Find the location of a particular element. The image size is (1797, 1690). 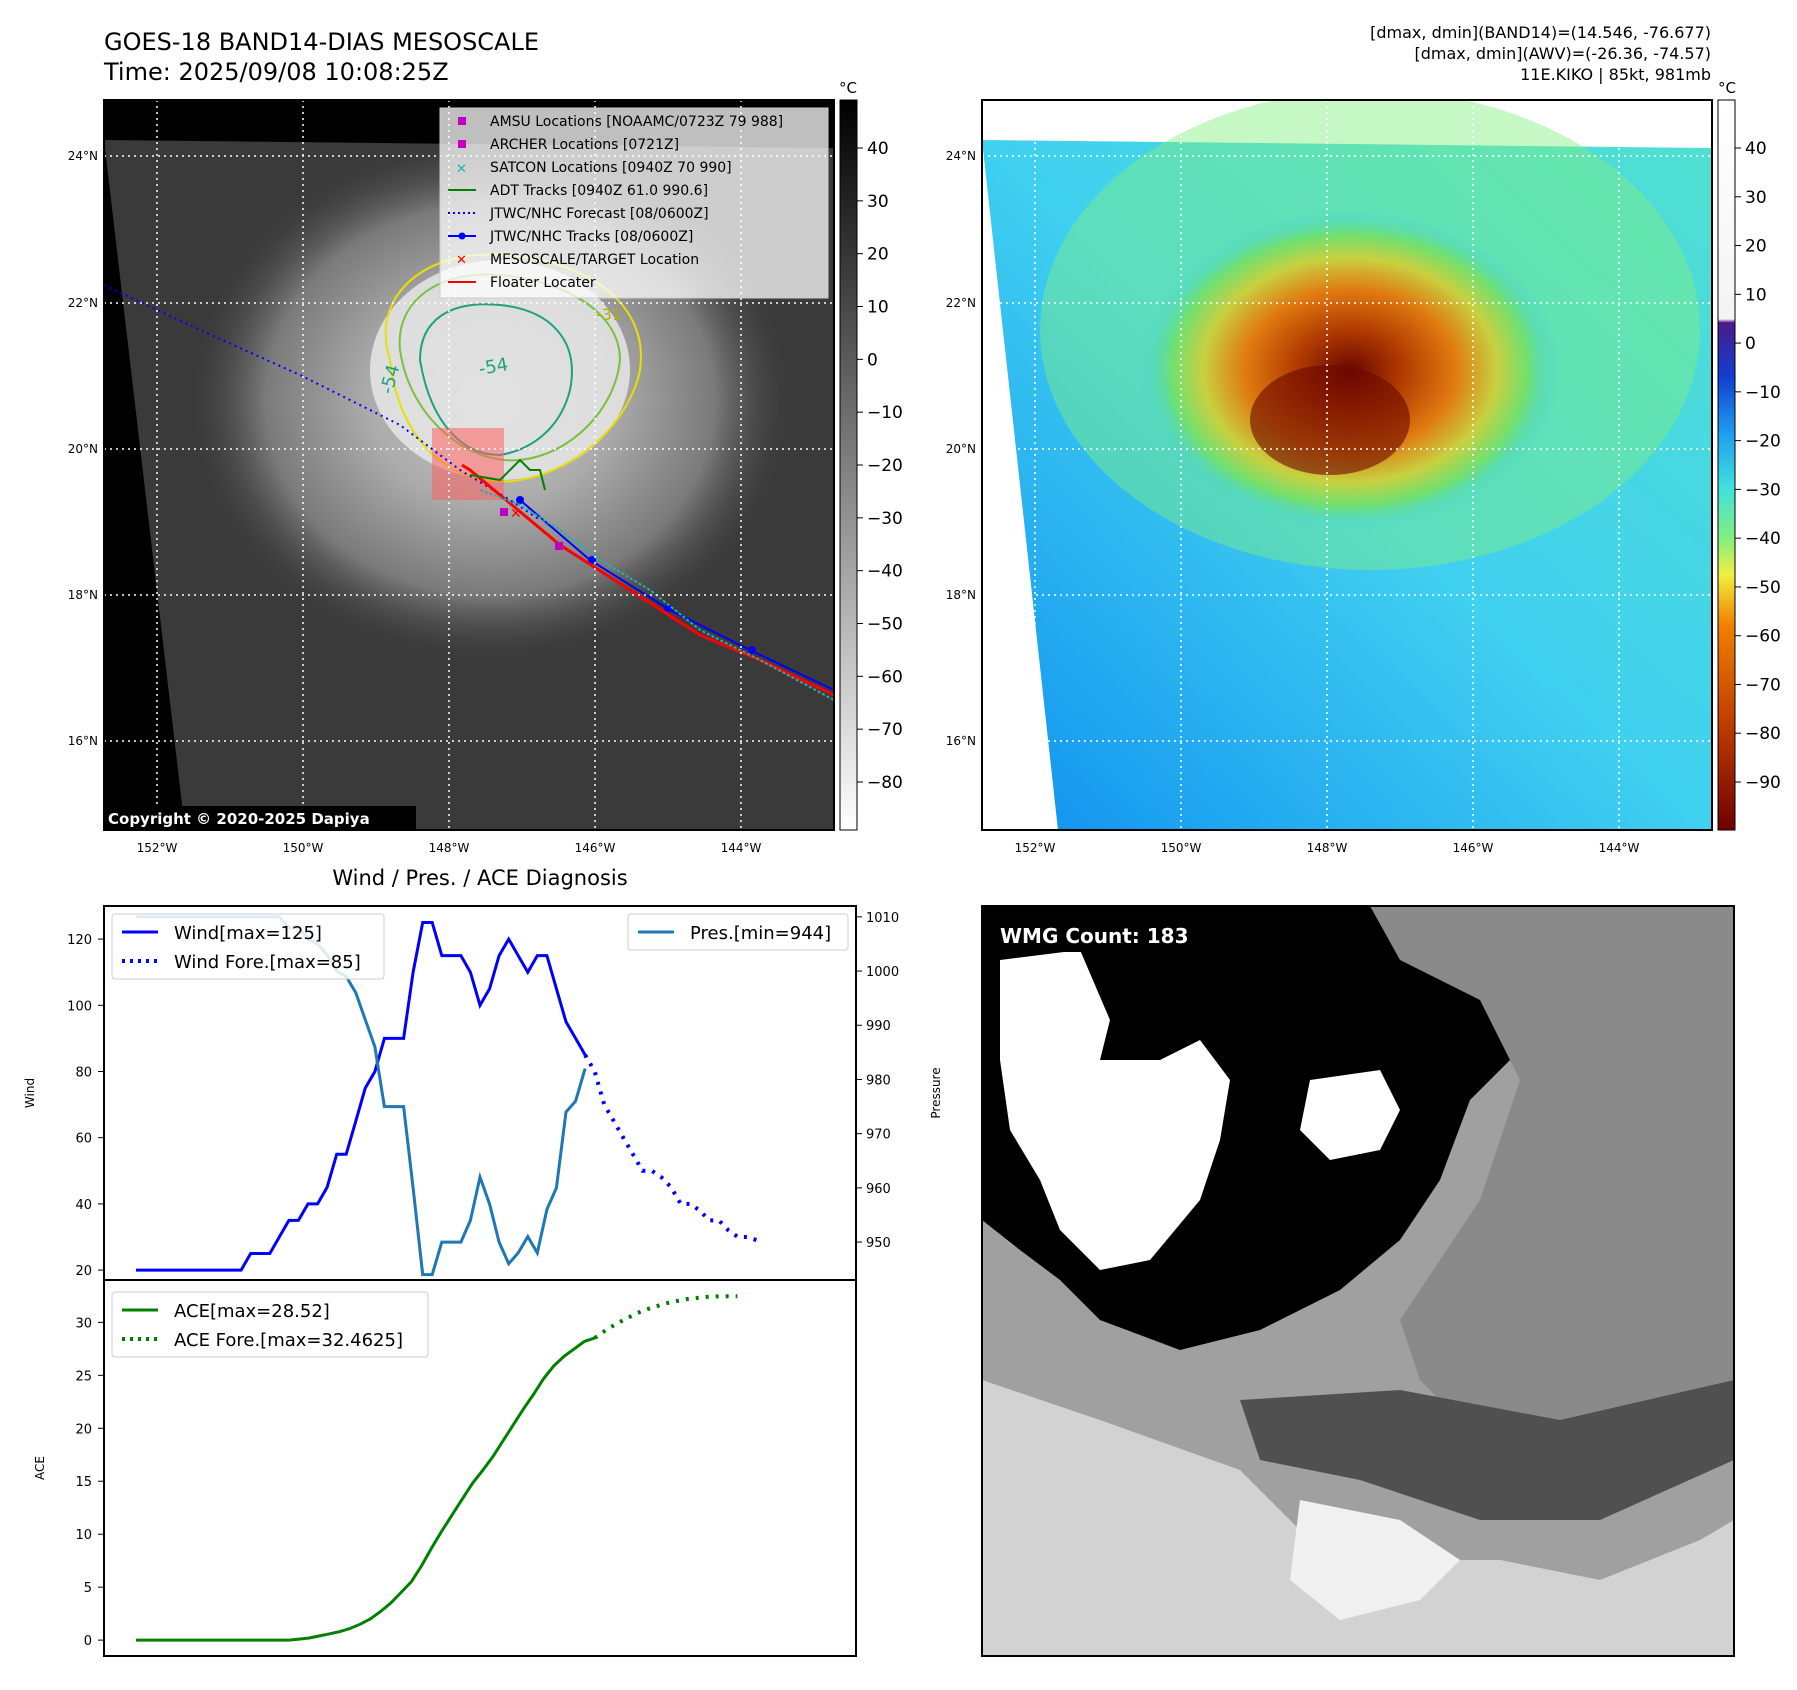

wind-ylabel: Wind is located at coordinates (30, 1093).